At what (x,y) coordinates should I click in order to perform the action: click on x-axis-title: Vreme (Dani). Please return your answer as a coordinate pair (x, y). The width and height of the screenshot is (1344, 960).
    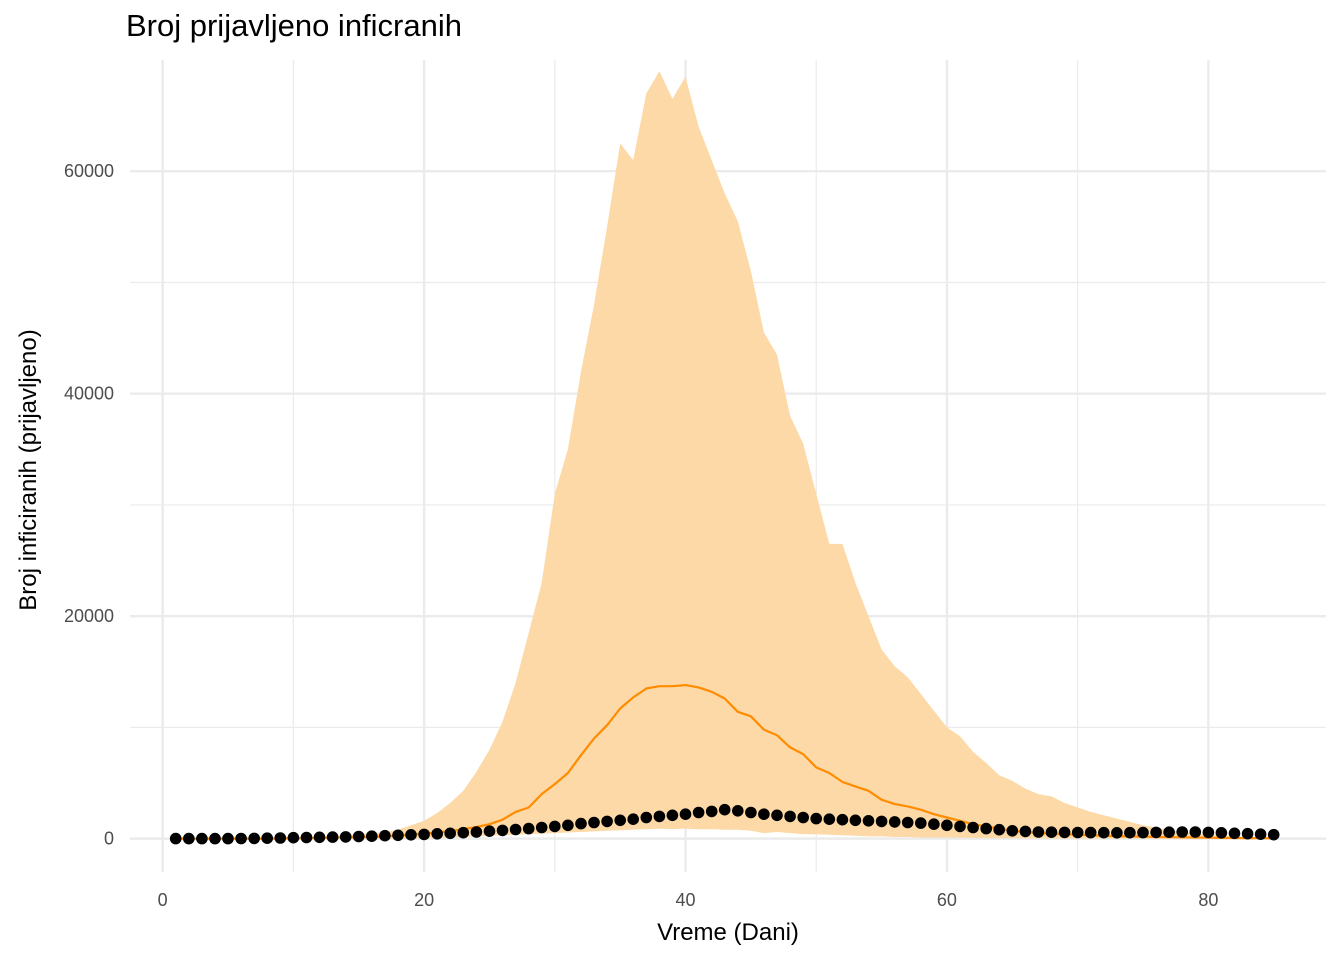
    Looking at the image, I should click on (728, 932).